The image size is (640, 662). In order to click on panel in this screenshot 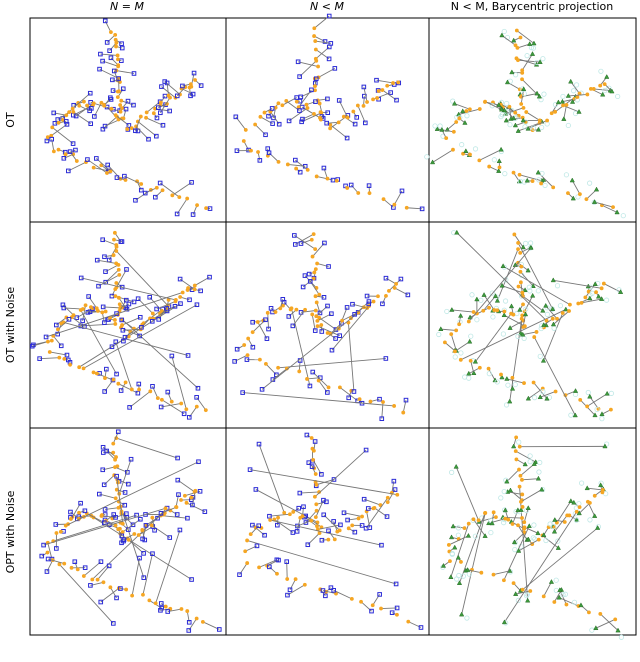, I will do `click(530, 120)`.